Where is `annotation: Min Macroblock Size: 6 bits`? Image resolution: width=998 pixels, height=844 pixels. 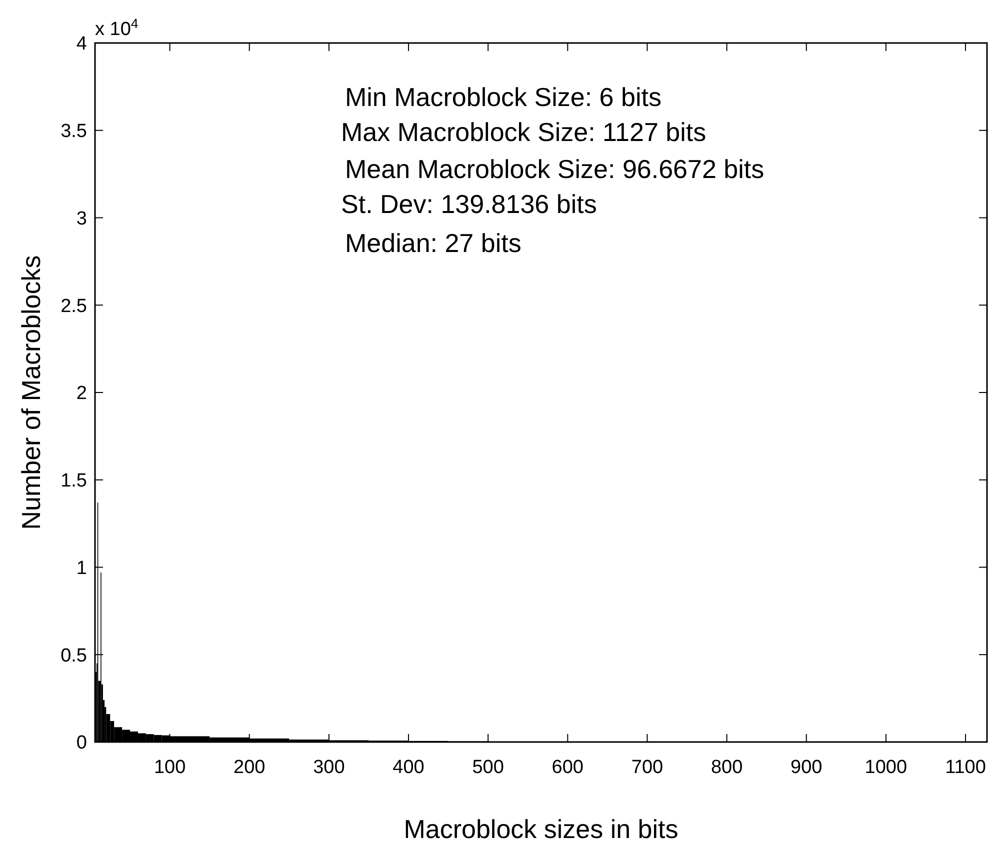
annotation: Min Macroblock Size: 6 bits is located at coordinates (503, 97).